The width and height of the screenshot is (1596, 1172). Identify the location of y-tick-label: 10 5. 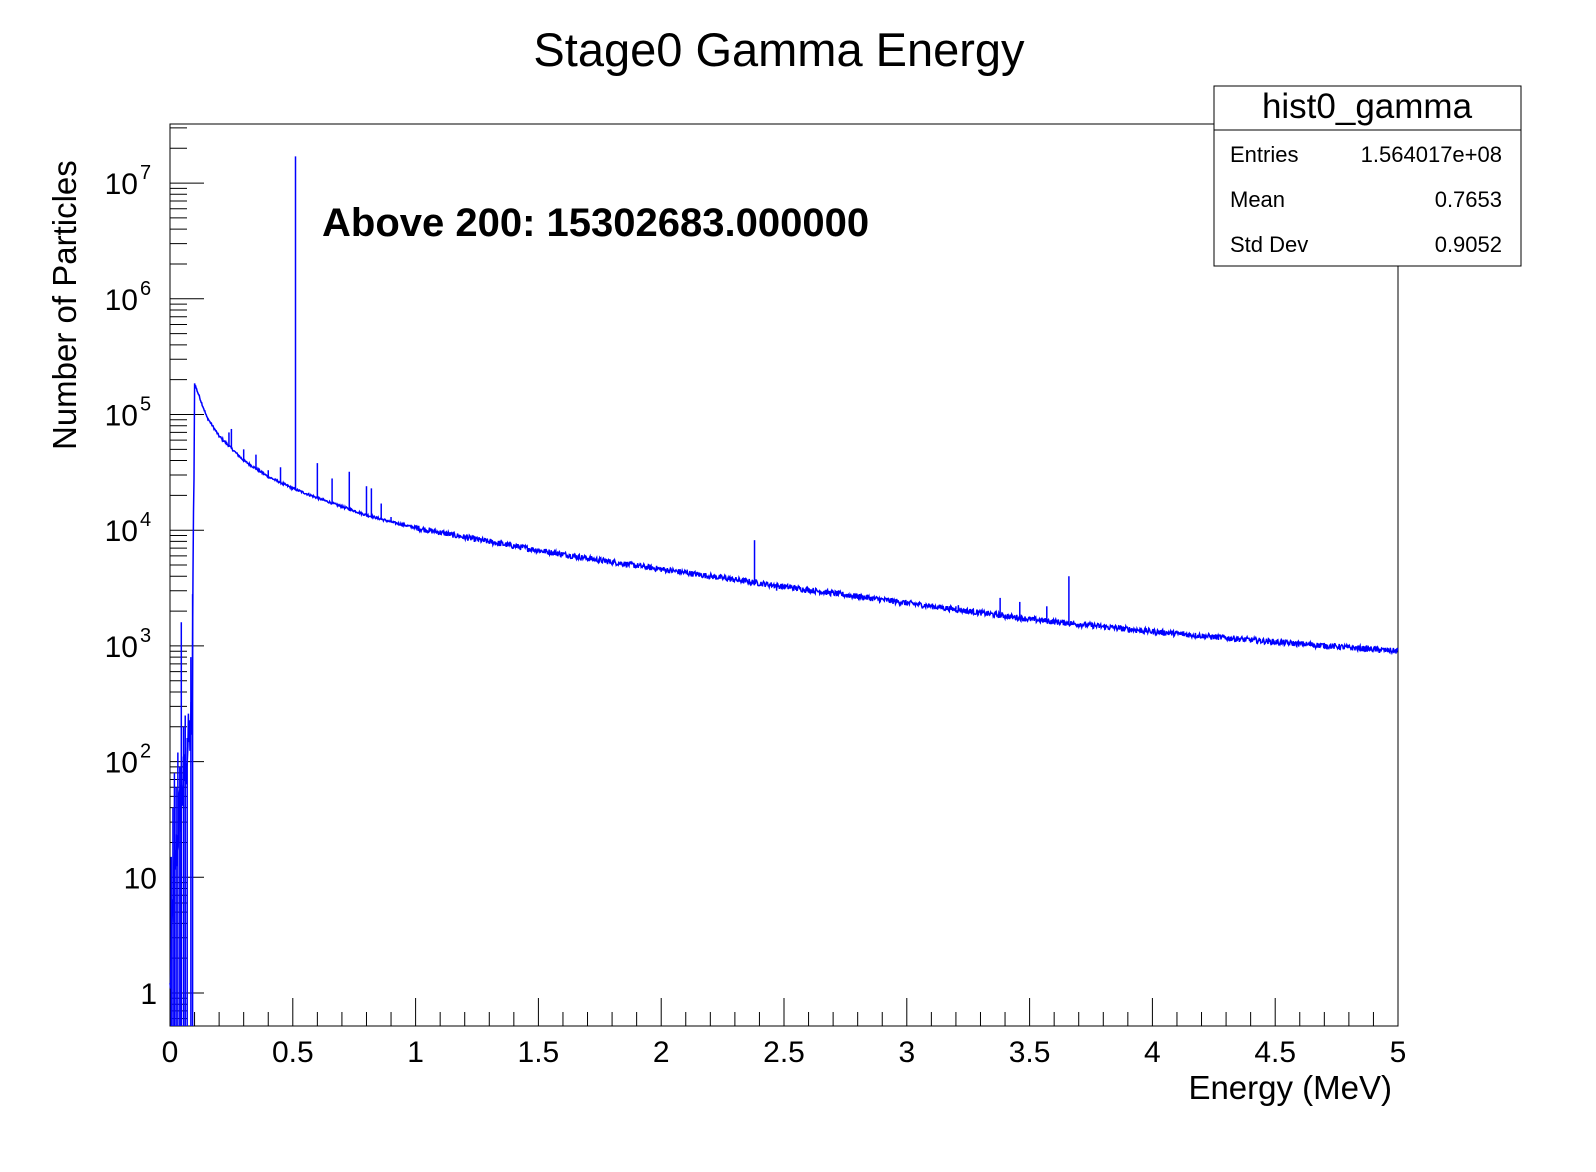
(128, 413).